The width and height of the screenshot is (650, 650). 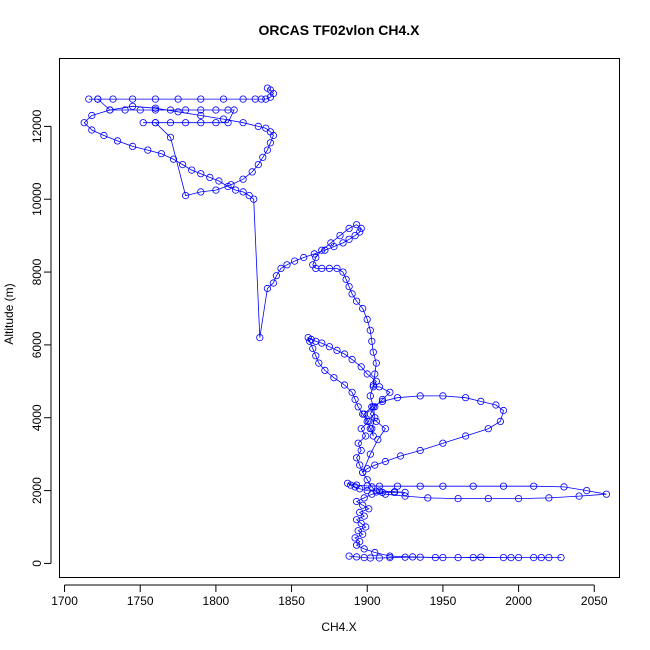 What do you see at coordinates (37, 563) in the screenshot?
I see `y-tick-label: 0` at bounding box center [37, 563].